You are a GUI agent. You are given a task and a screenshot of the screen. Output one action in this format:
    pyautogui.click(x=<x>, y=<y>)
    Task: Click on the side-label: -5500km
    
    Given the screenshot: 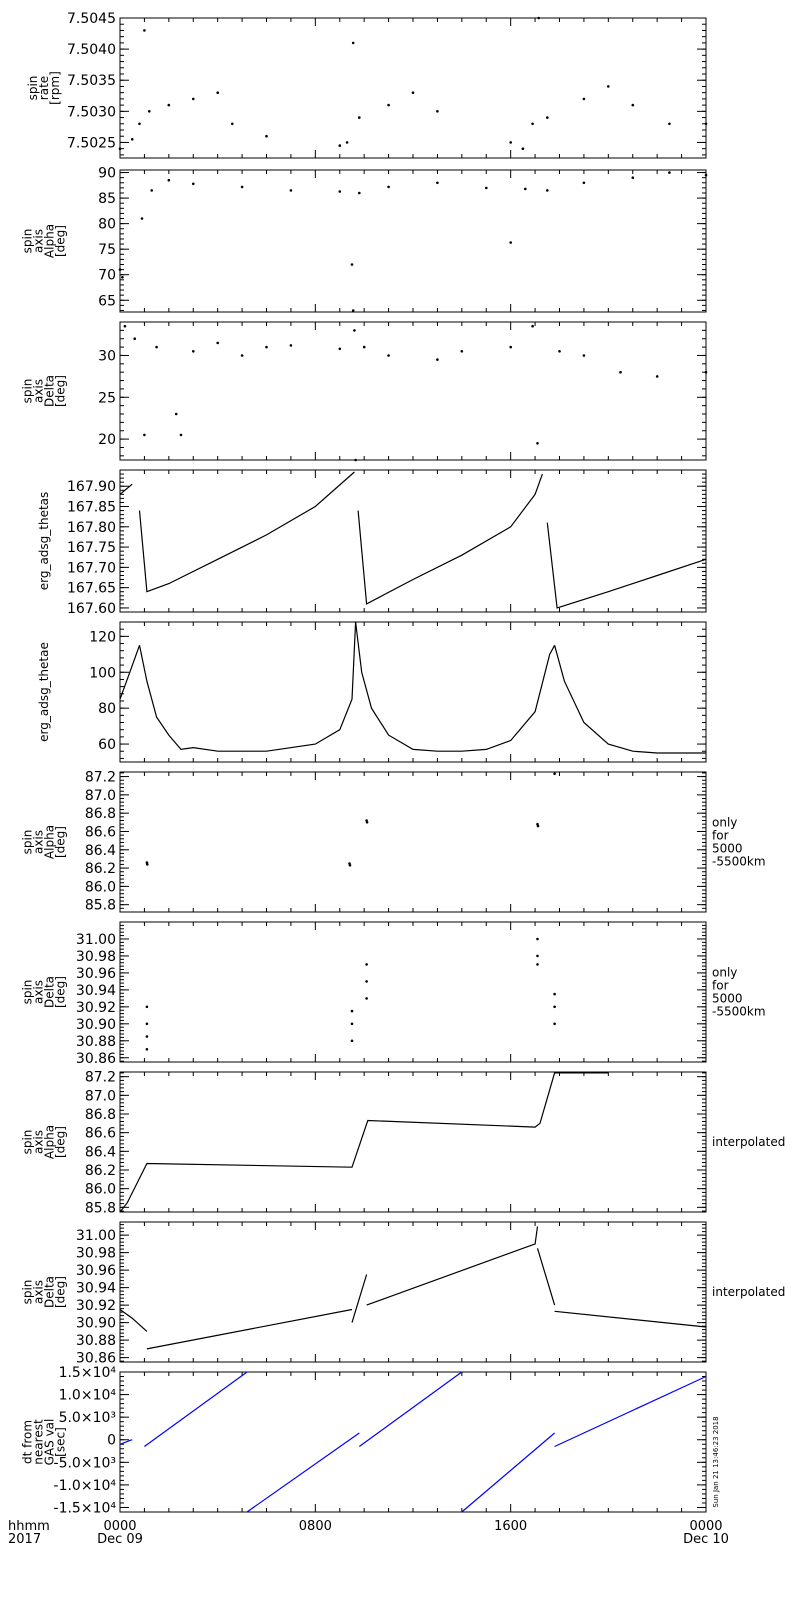 What is the action you would take?
    pyautogui.click(x=739, y=1012)
    